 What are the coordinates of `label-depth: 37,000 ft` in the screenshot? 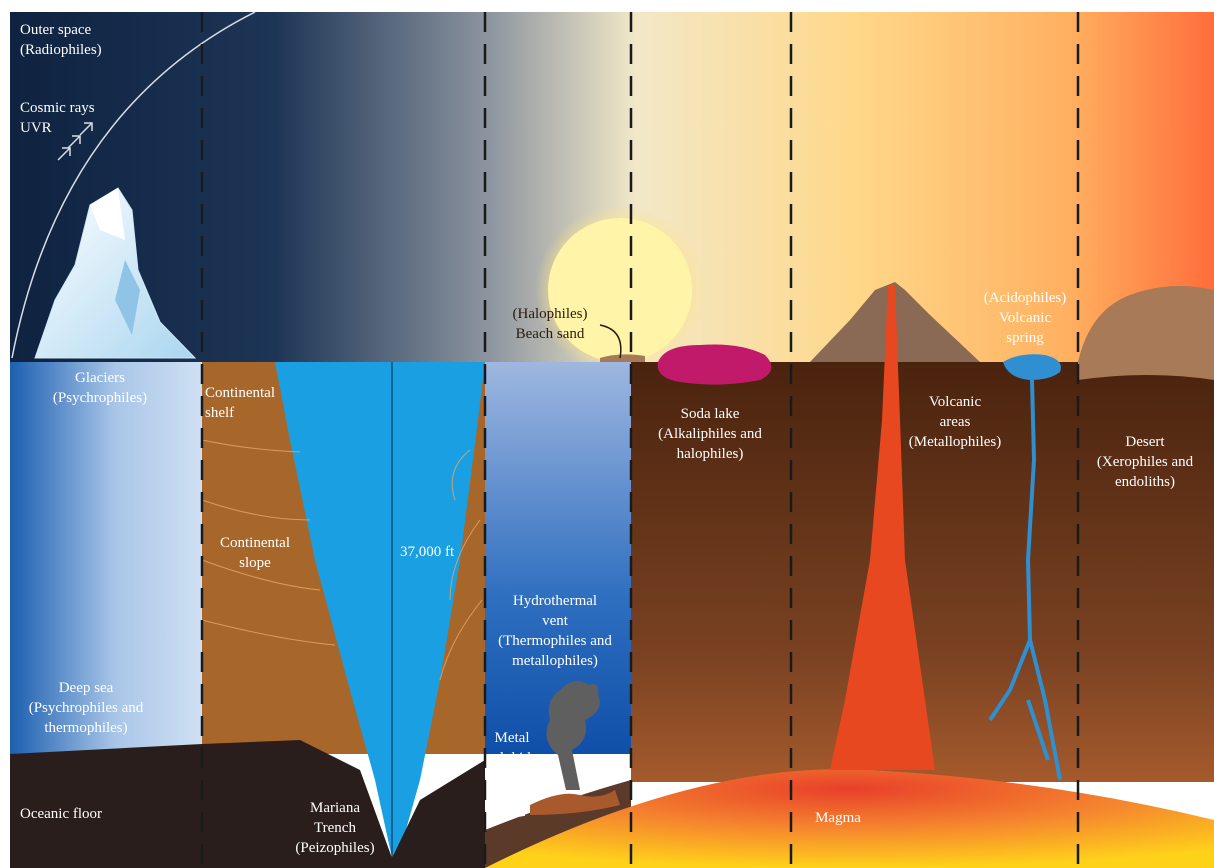 It's located at (427, 552).